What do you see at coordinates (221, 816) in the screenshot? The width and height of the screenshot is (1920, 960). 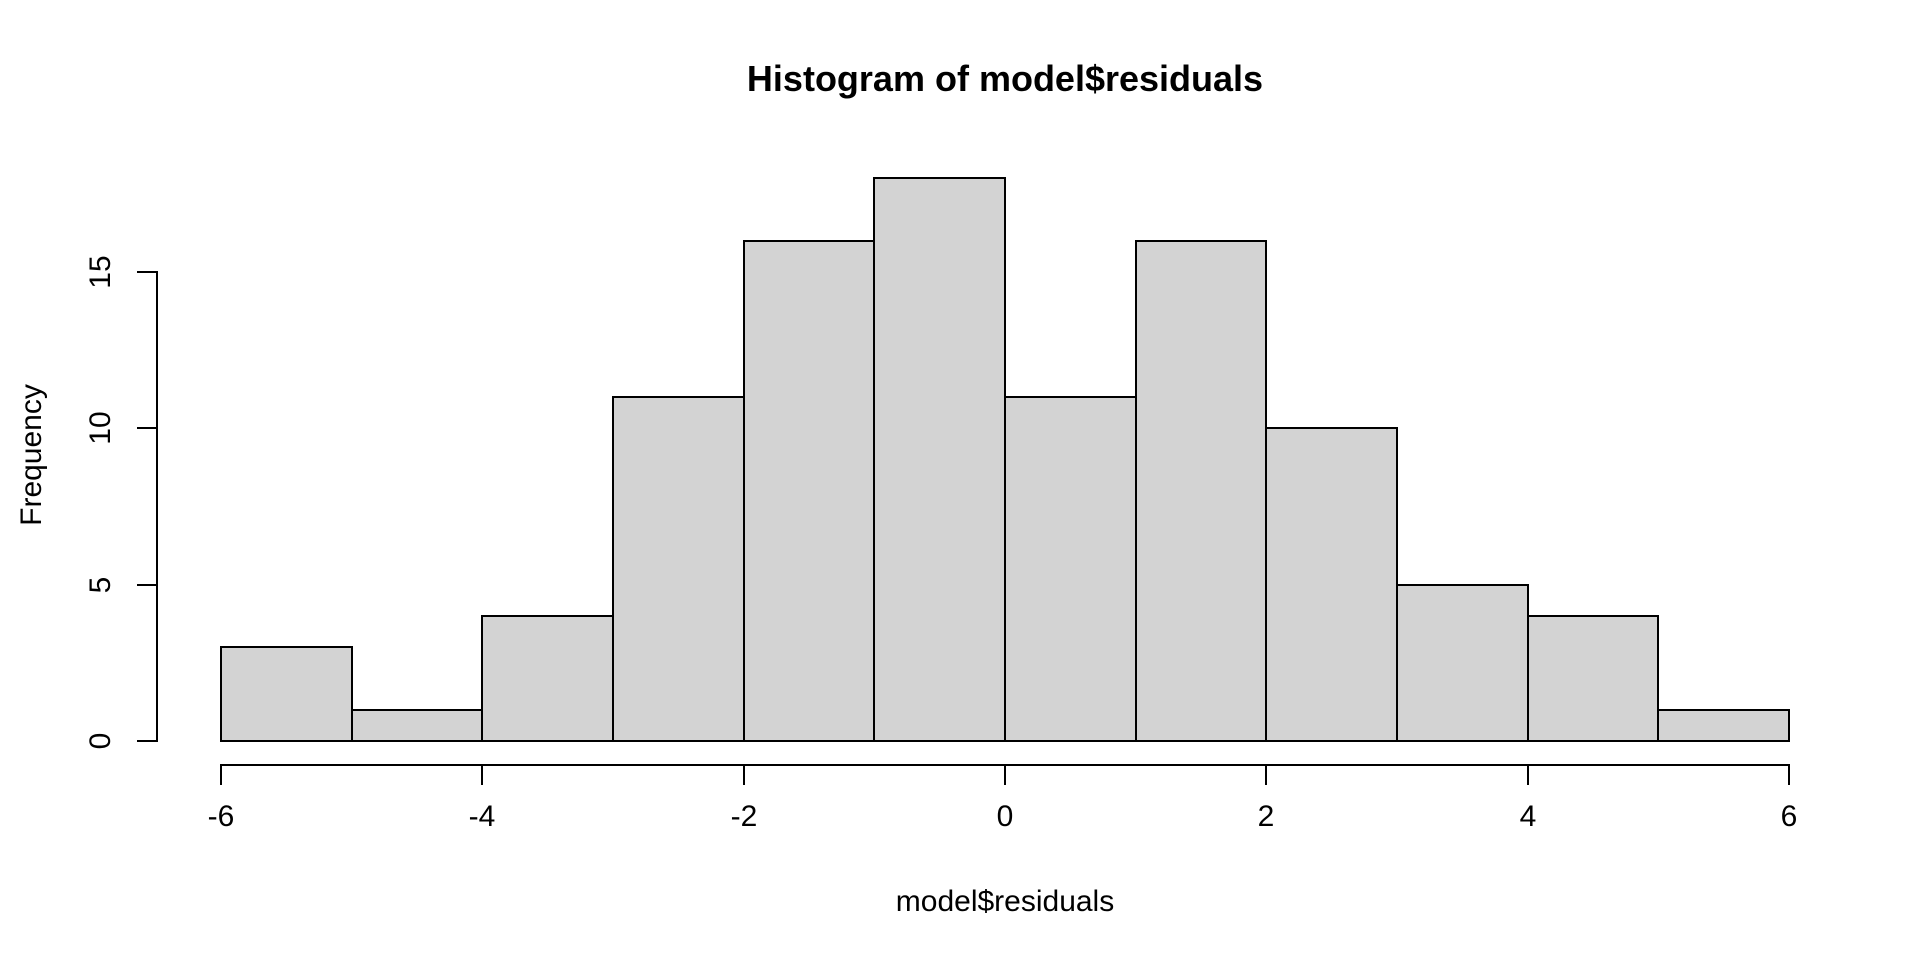 I see `x-axis-tick-label: -6` at bounding box center [221, 816].